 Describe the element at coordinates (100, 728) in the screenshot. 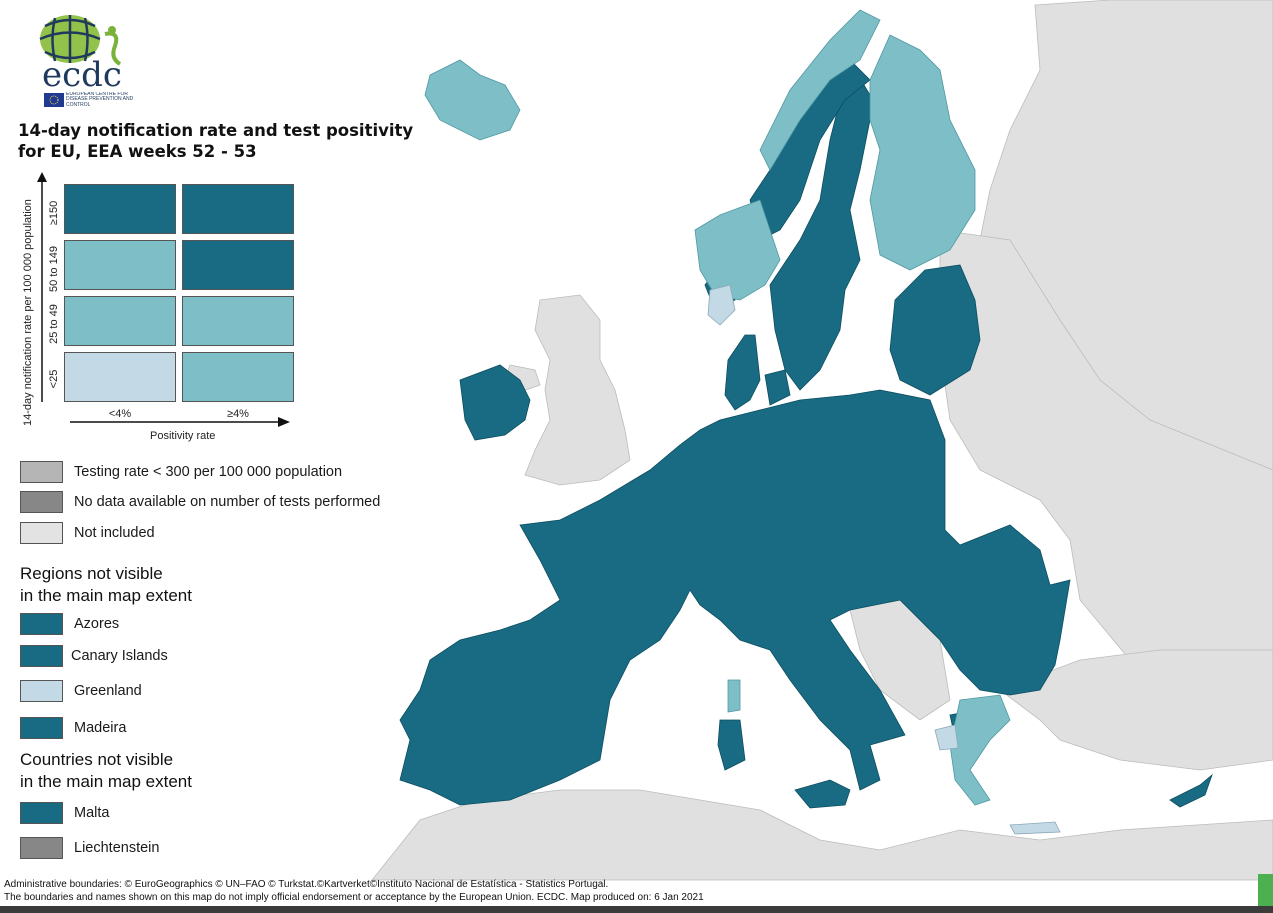

I see `legend-label-madeira: Madeira` at that location.